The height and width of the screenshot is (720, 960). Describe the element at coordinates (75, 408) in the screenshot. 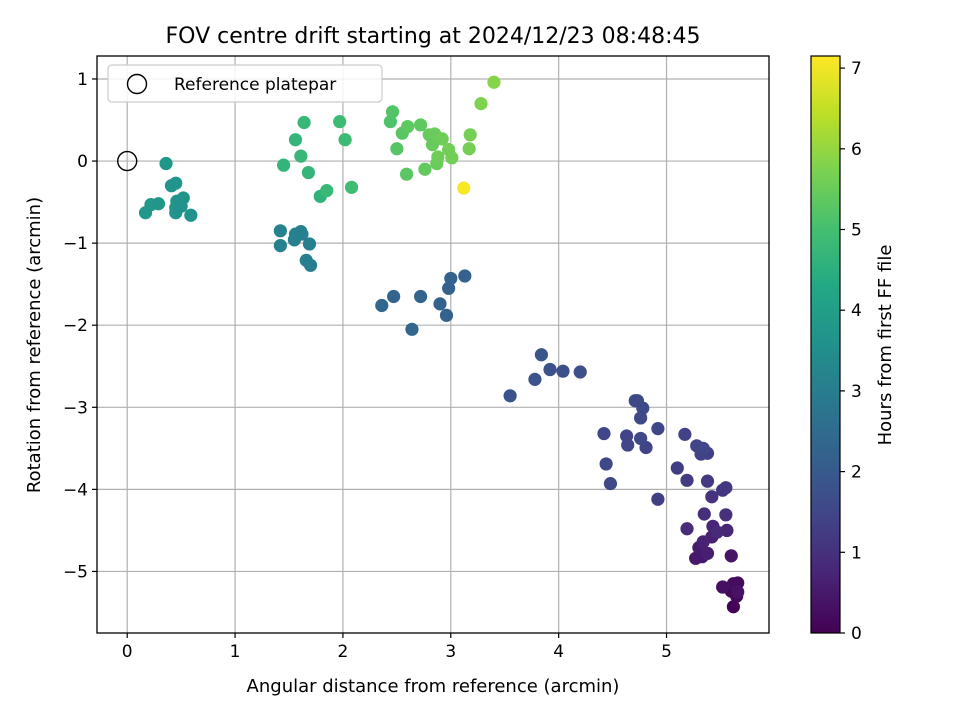

I see `y-tick-label: −3` at that location.